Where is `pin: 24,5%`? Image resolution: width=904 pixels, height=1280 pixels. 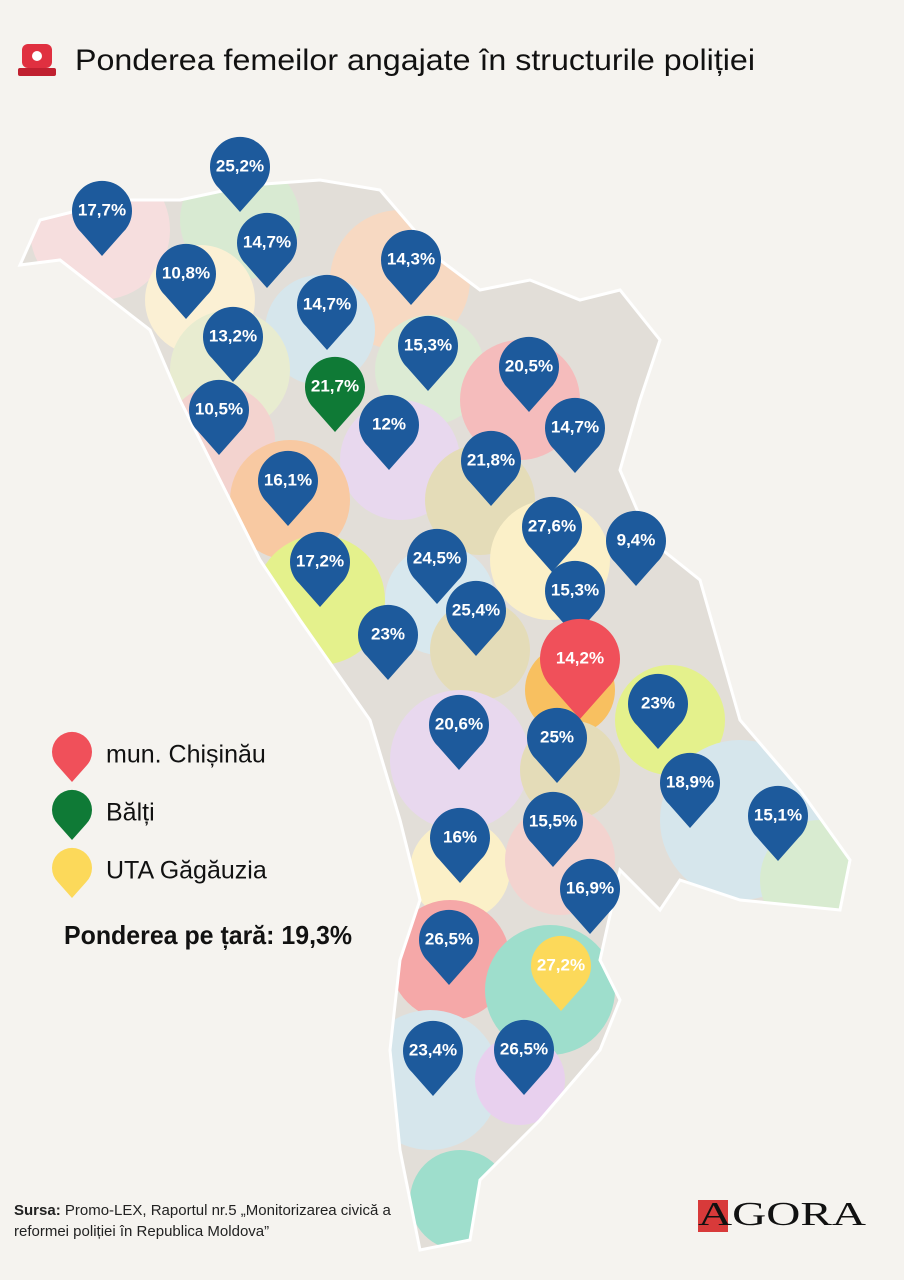
pin: 24,5% is located at coordinates (437, 566).